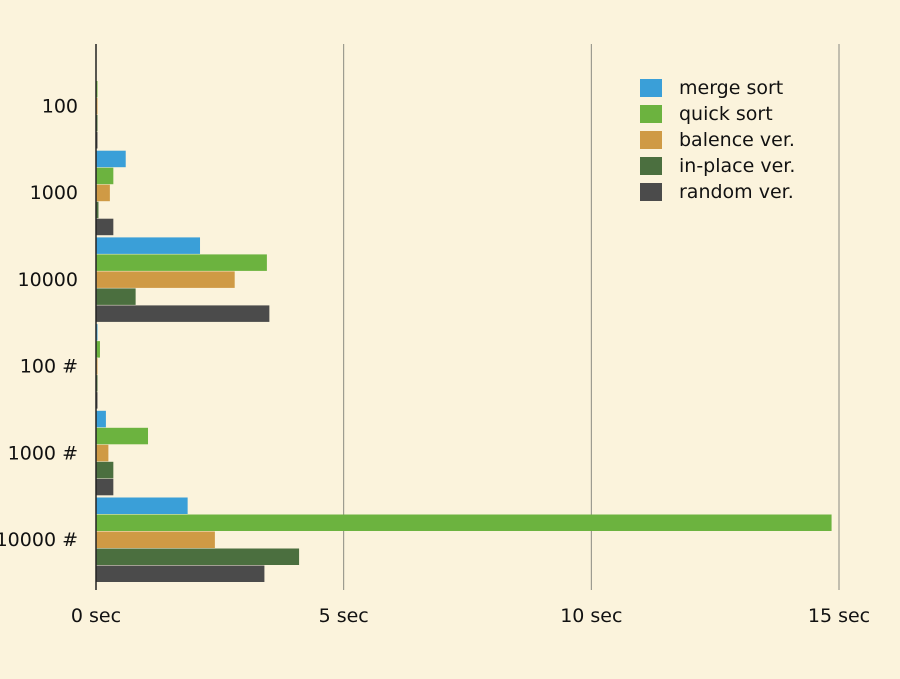  I want to click on legend-label: quick sort, so click(726, 114).